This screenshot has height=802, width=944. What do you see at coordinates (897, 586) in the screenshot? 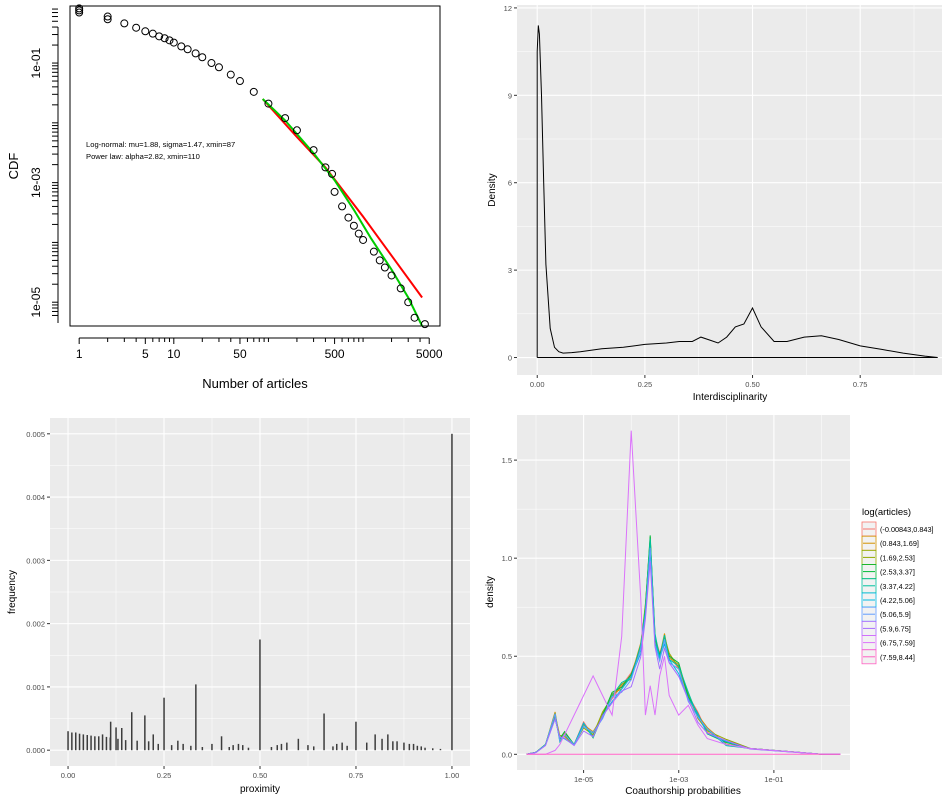
I see `coauth-legend-label: (3.37,4.22]` at bounding box center [897, 586].